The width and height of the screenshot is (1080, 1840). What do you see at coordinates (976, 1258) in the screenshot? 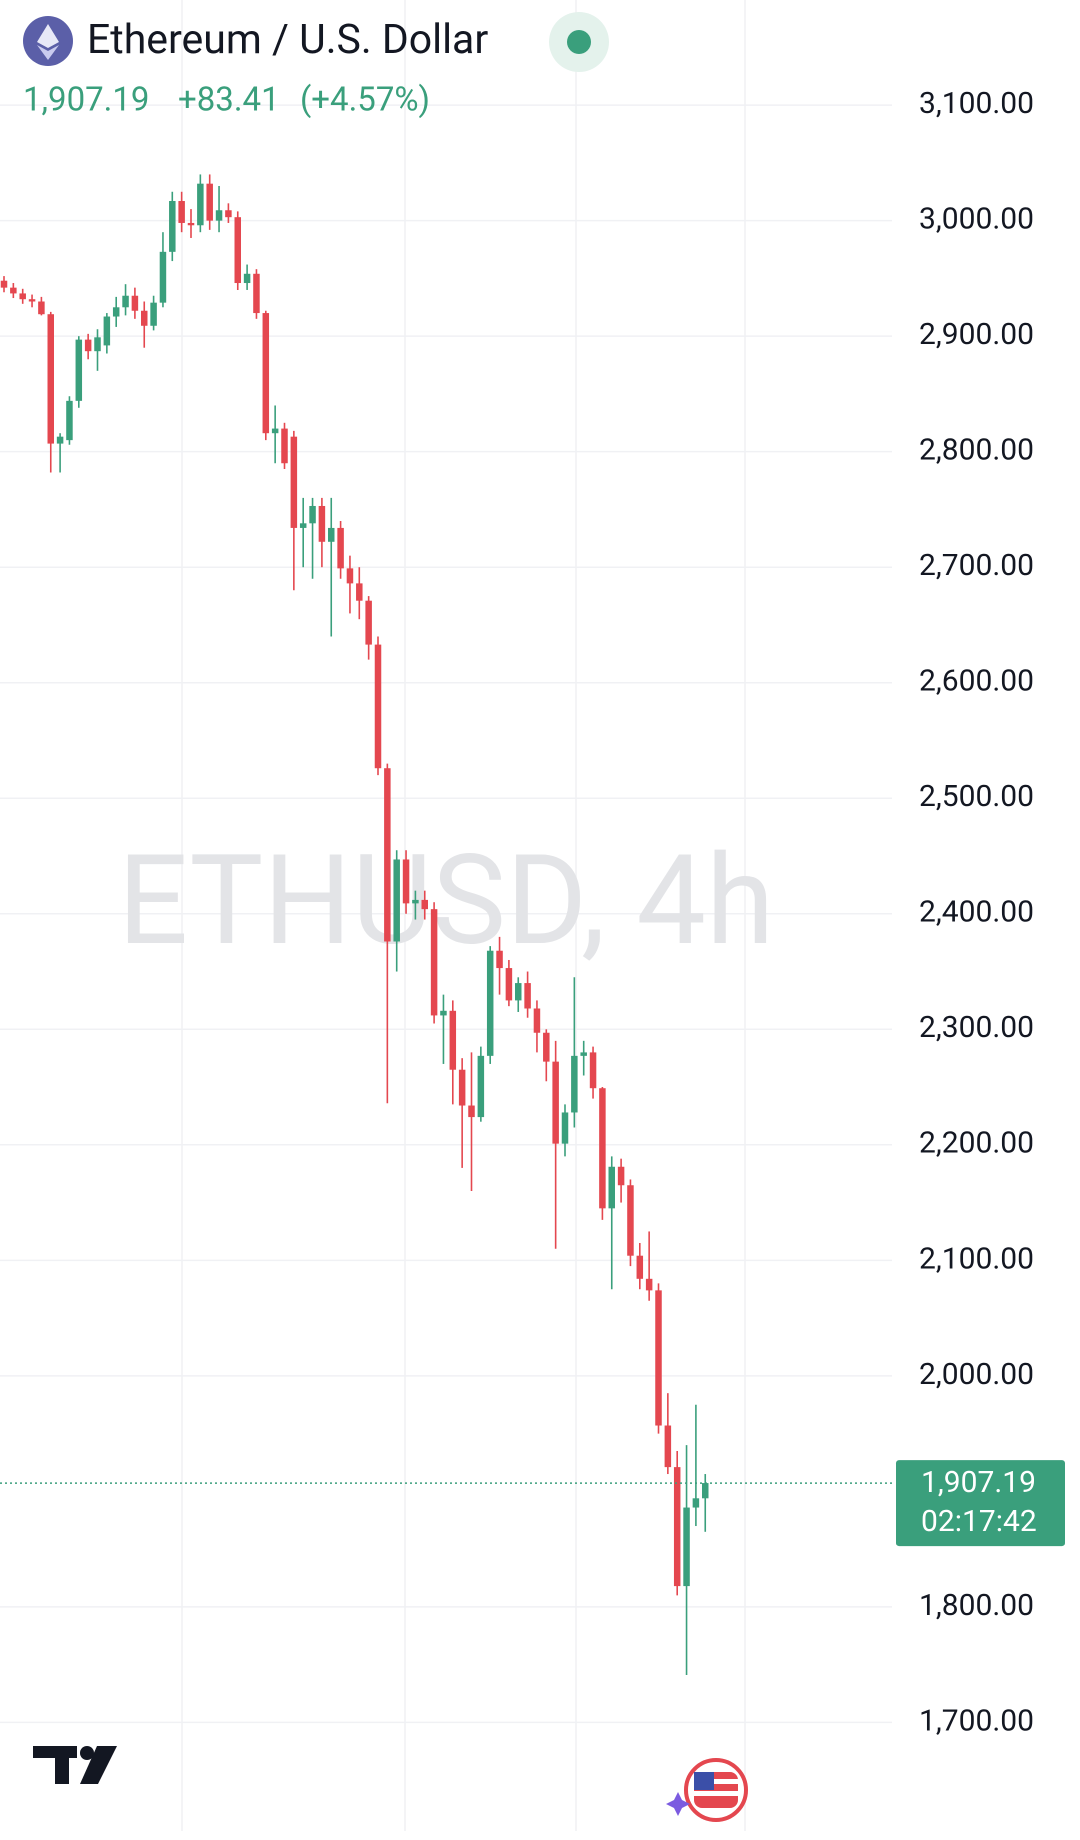
I see `y-tick-label: 2,100.00` at bounding box center [976, 1258].